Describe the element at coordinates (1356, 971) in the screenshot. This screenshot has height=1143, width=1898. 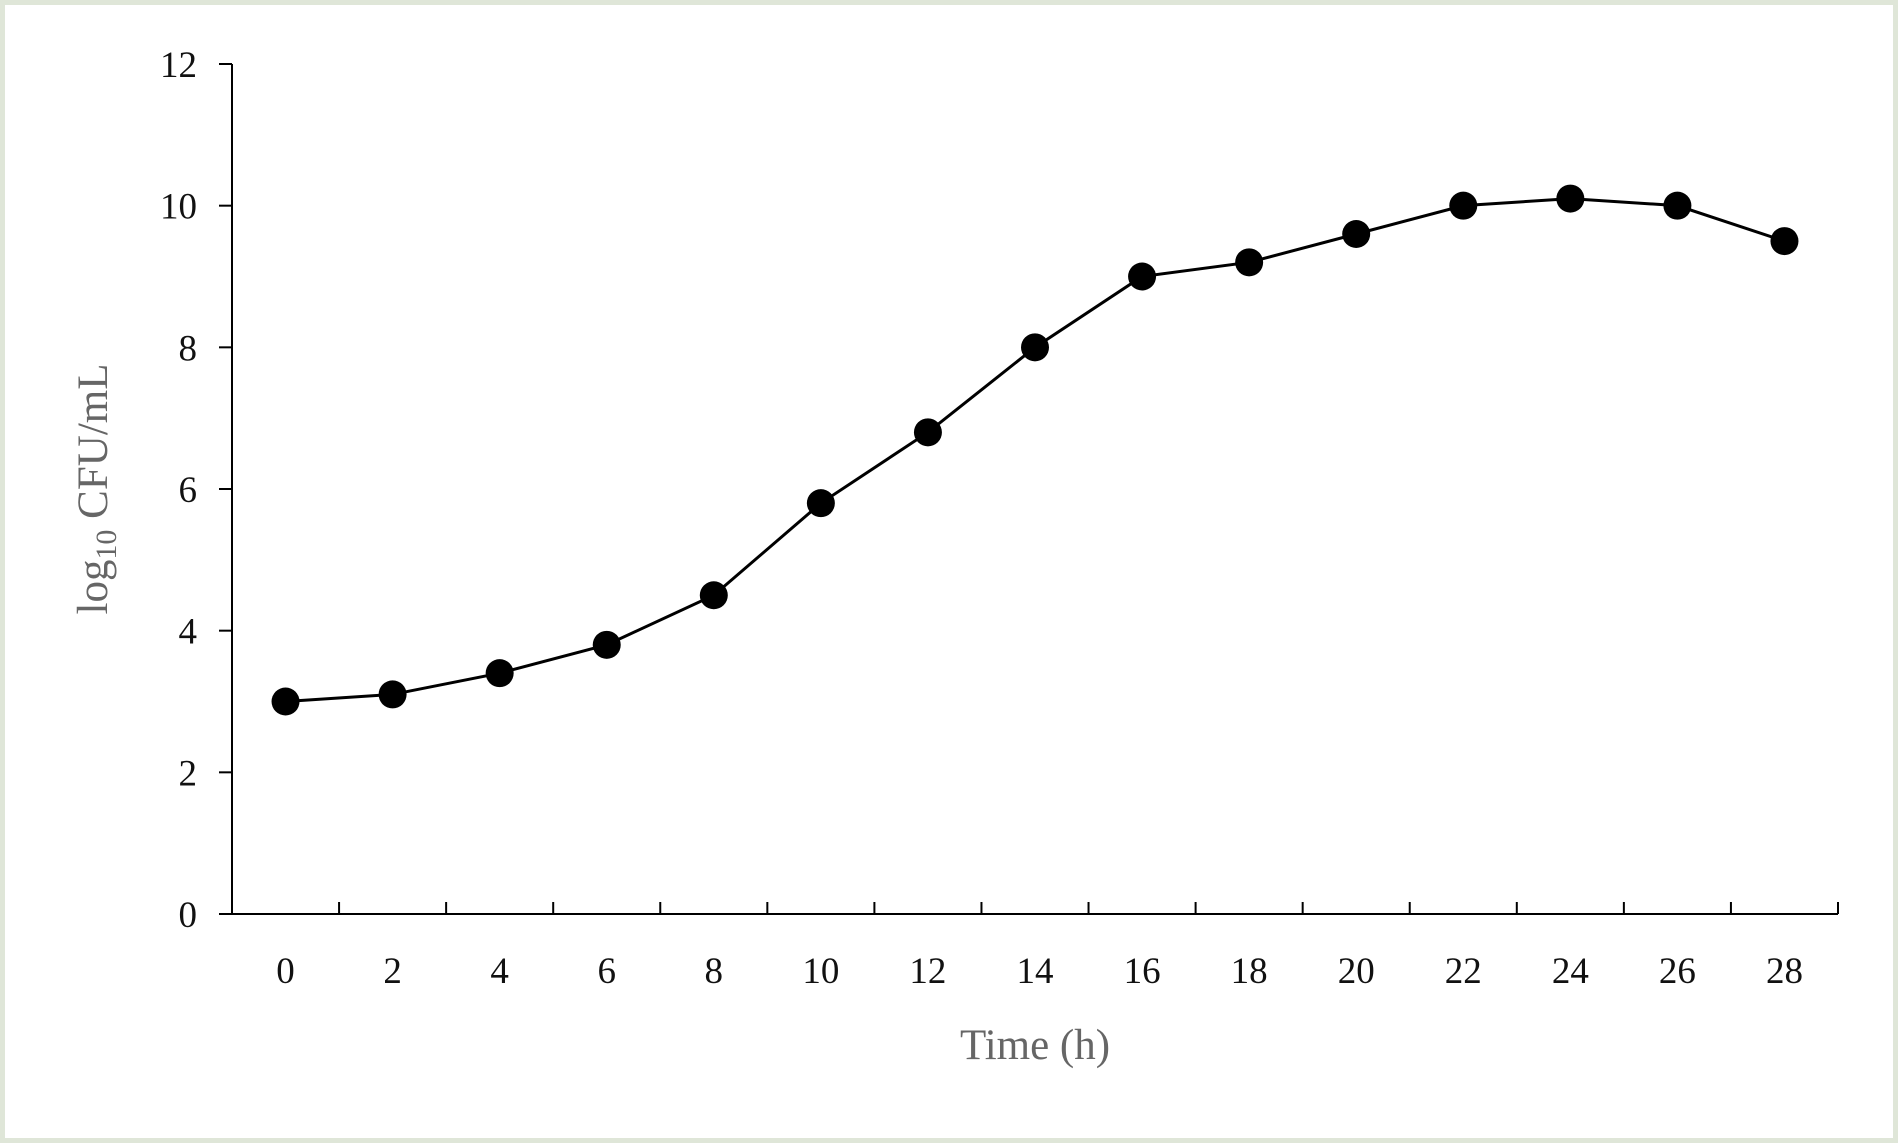
I see `x-tick-label: 20` at that location.